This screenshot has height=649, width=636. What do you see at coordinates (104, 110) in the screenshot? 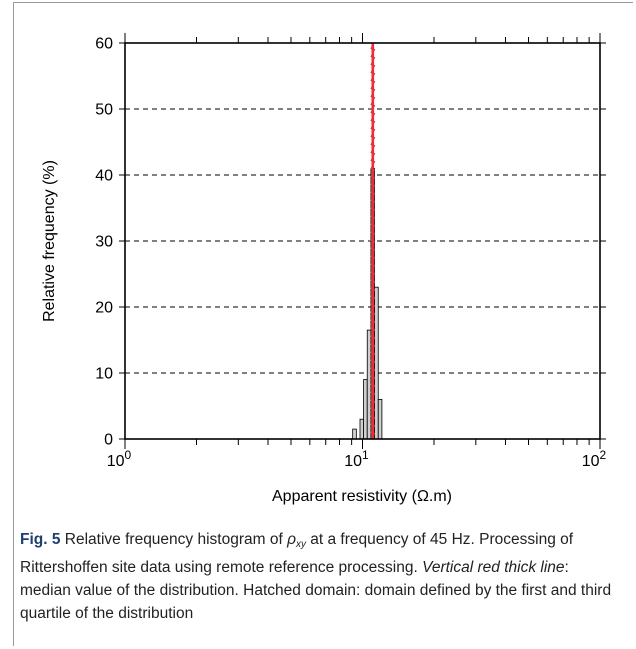
I see `y-tick-label: 50` at bounding box center [104, 110].